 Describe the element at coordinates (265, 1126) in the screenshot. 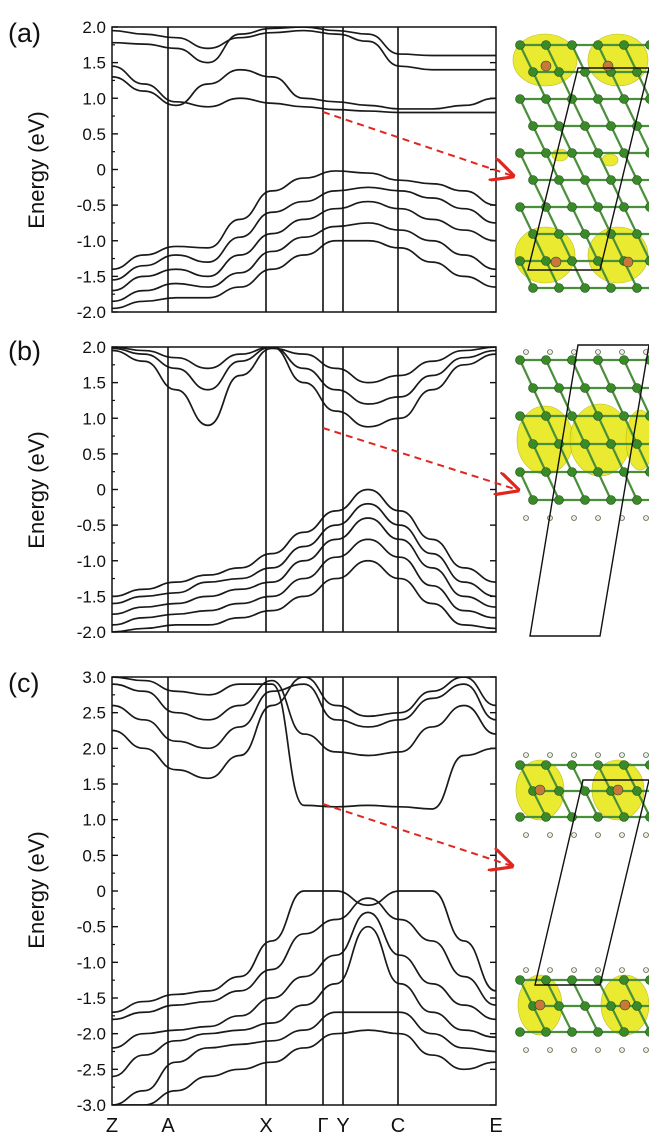

I see `kpoint-label: X` at that location.